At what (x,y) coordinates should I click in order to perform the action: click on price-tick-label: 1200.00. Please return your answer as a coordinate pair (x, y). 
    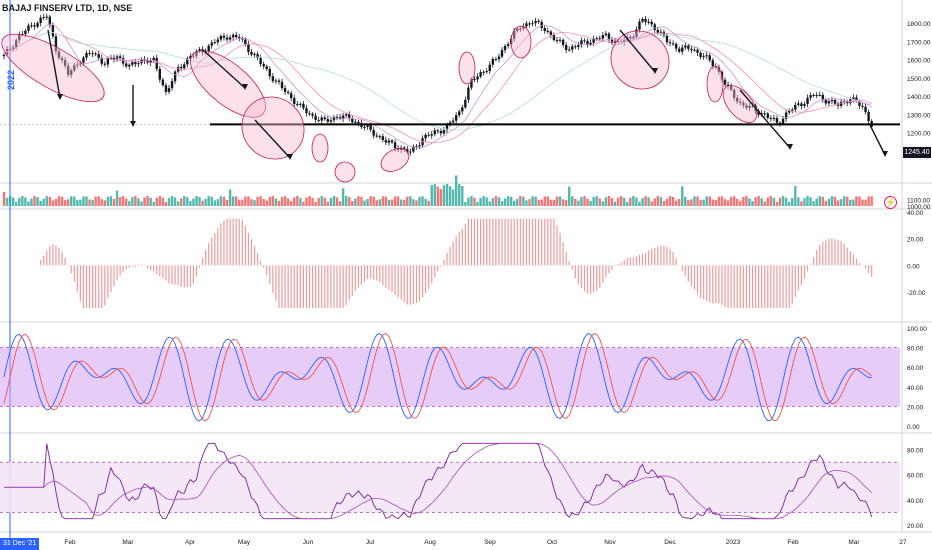
    Looking at the image, I should click on (919, 134).